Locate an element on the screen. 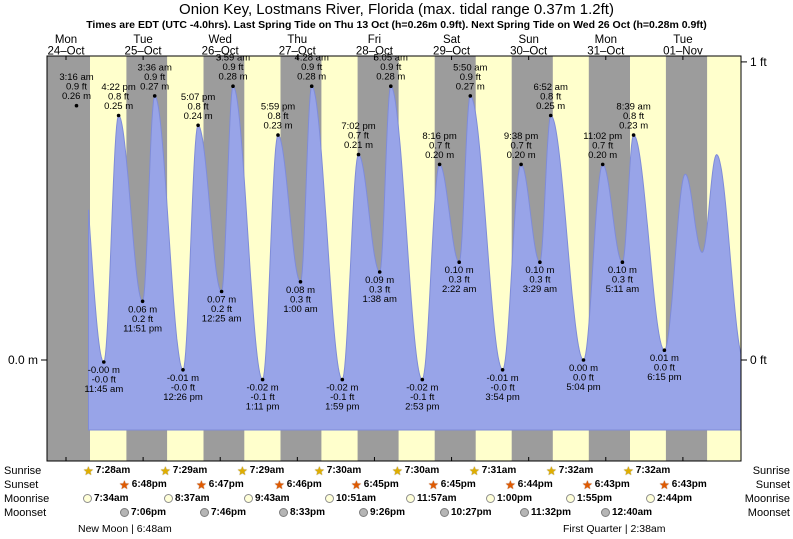 This screenshot has width=793, height=539. moonset-marker: 12:40am is located at coordinates (626, 512).